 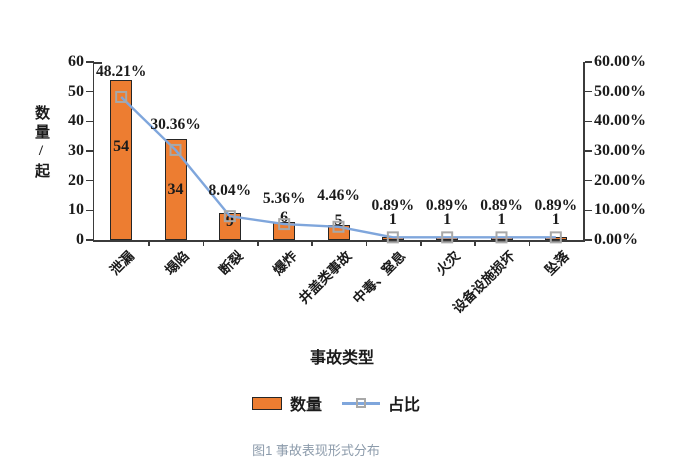 What do you see at coordinates (341, 358) in the screenshot?
I see `x-axis-title: 事故类型` at bounding box center [341, 358].